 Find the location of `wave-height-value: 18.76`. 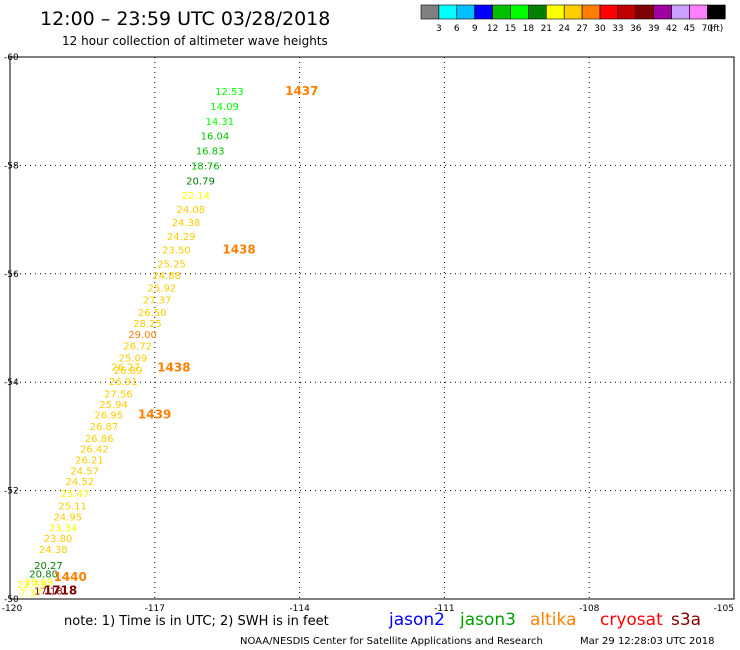

wave-height-value: 18.76 is located at coordinates (205, 167).